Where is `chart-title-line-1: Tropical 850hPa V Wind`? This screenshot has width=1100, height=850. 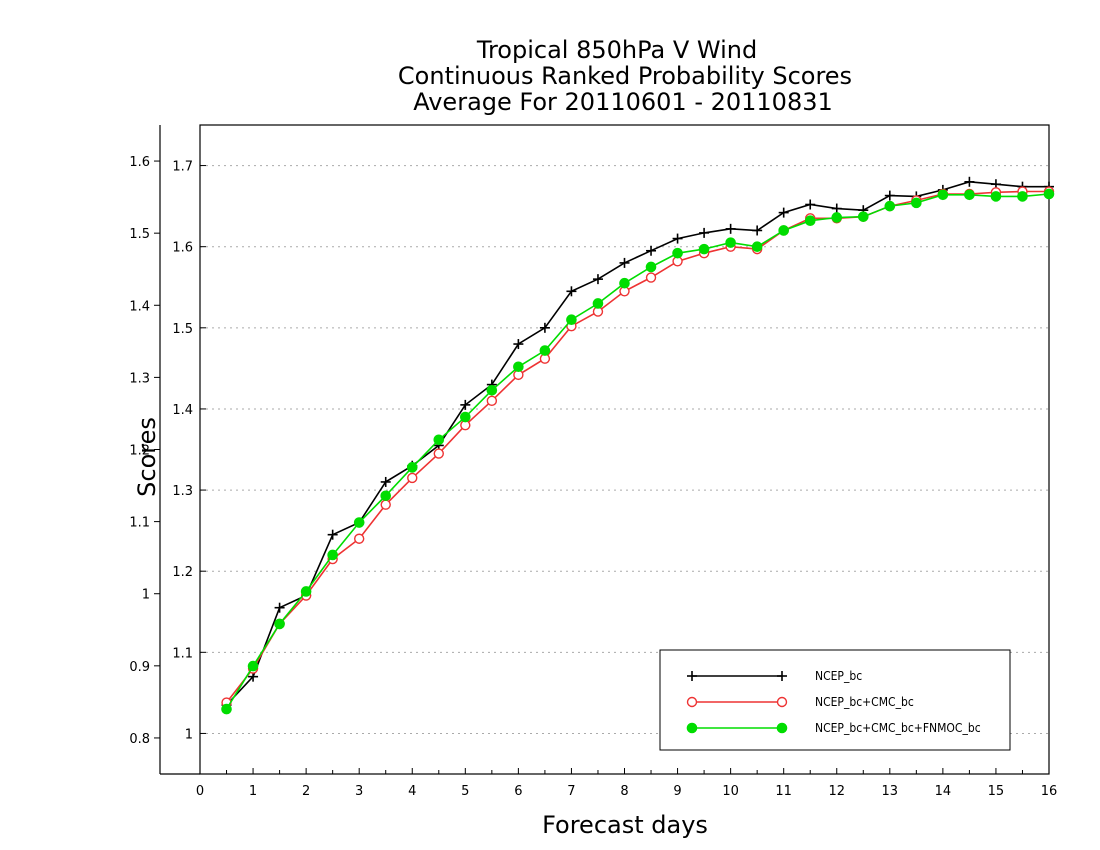
chart-title-line-1: Tropical 850hPa V Wind is located at coordinates (616, 50).